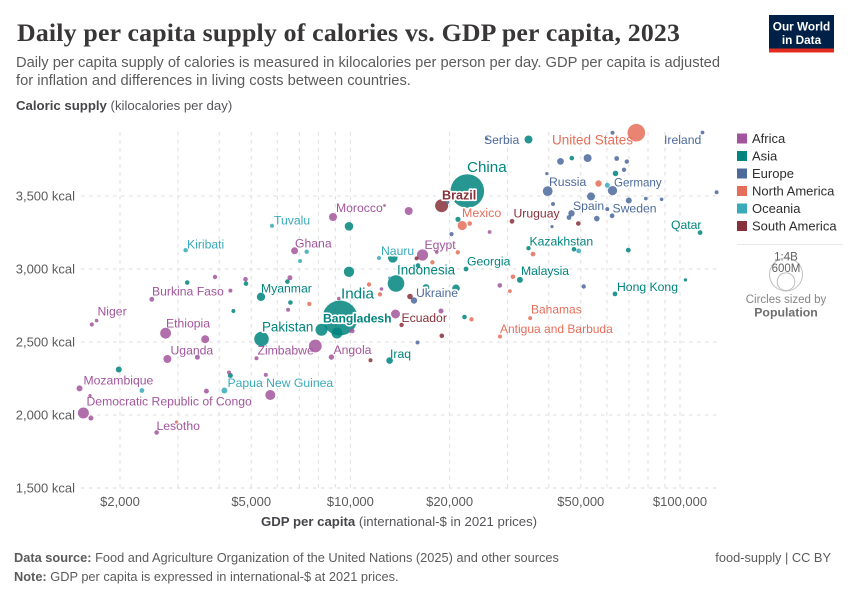  Describe the element at coordinates (765, 156) in the screenshot. I see `svg-text: Asia` at that location.